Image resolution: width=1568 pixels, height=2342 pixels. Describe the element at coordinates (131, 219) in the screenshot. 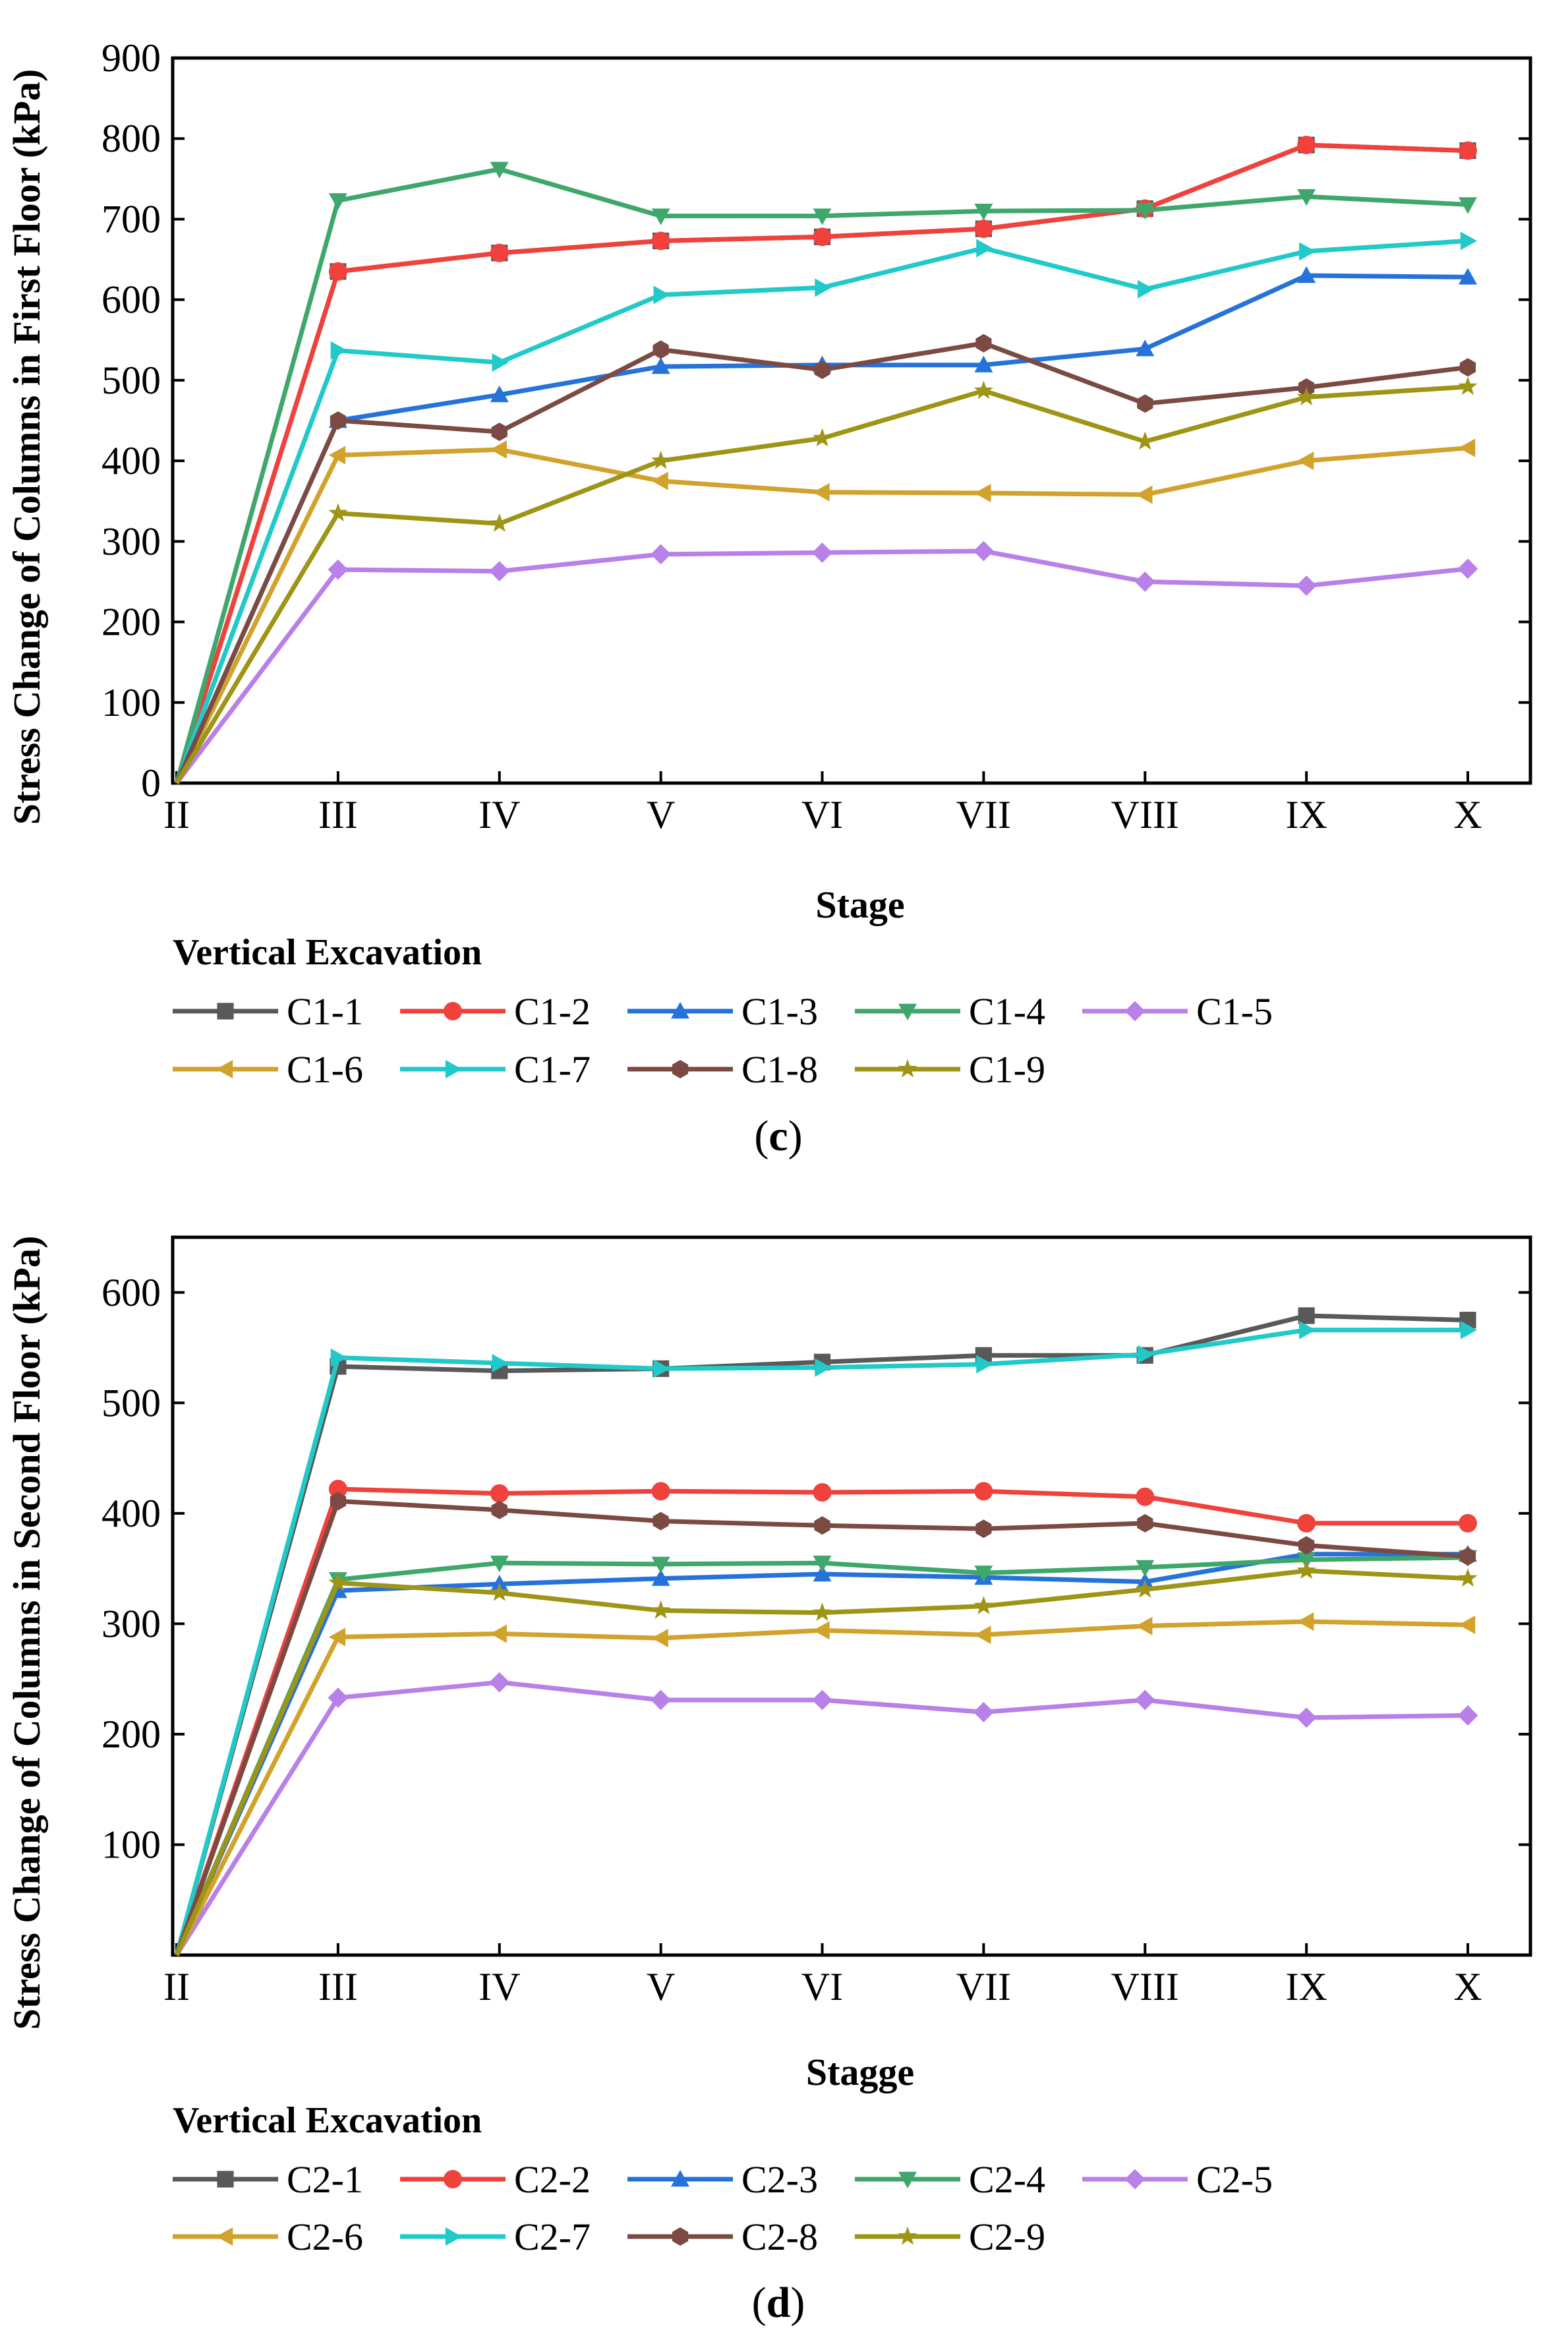

I see `panel-c-y-tick-label: 700` at that location.